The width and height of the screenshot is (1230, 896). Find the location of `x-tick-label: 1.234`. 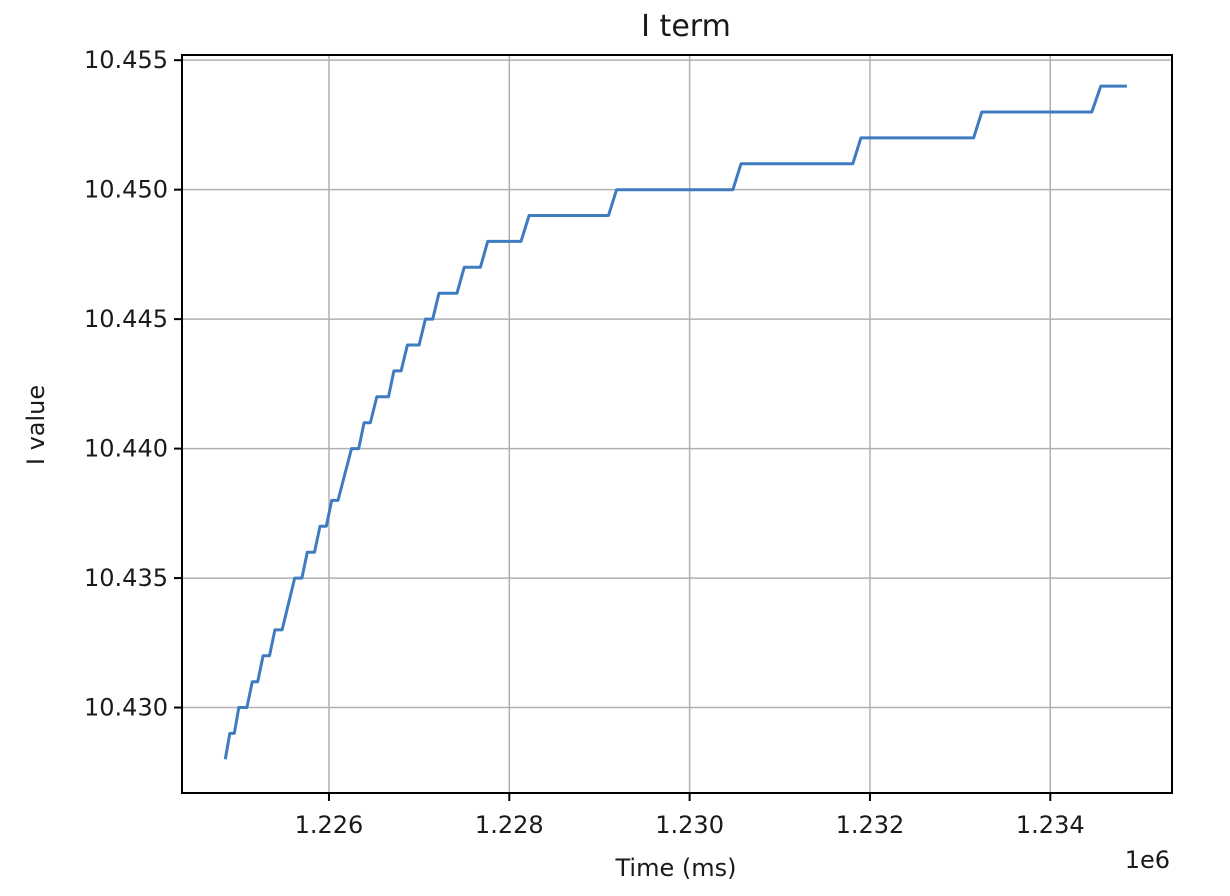

x-tick-label: 1.234 is located at coordinates (1050, 825).